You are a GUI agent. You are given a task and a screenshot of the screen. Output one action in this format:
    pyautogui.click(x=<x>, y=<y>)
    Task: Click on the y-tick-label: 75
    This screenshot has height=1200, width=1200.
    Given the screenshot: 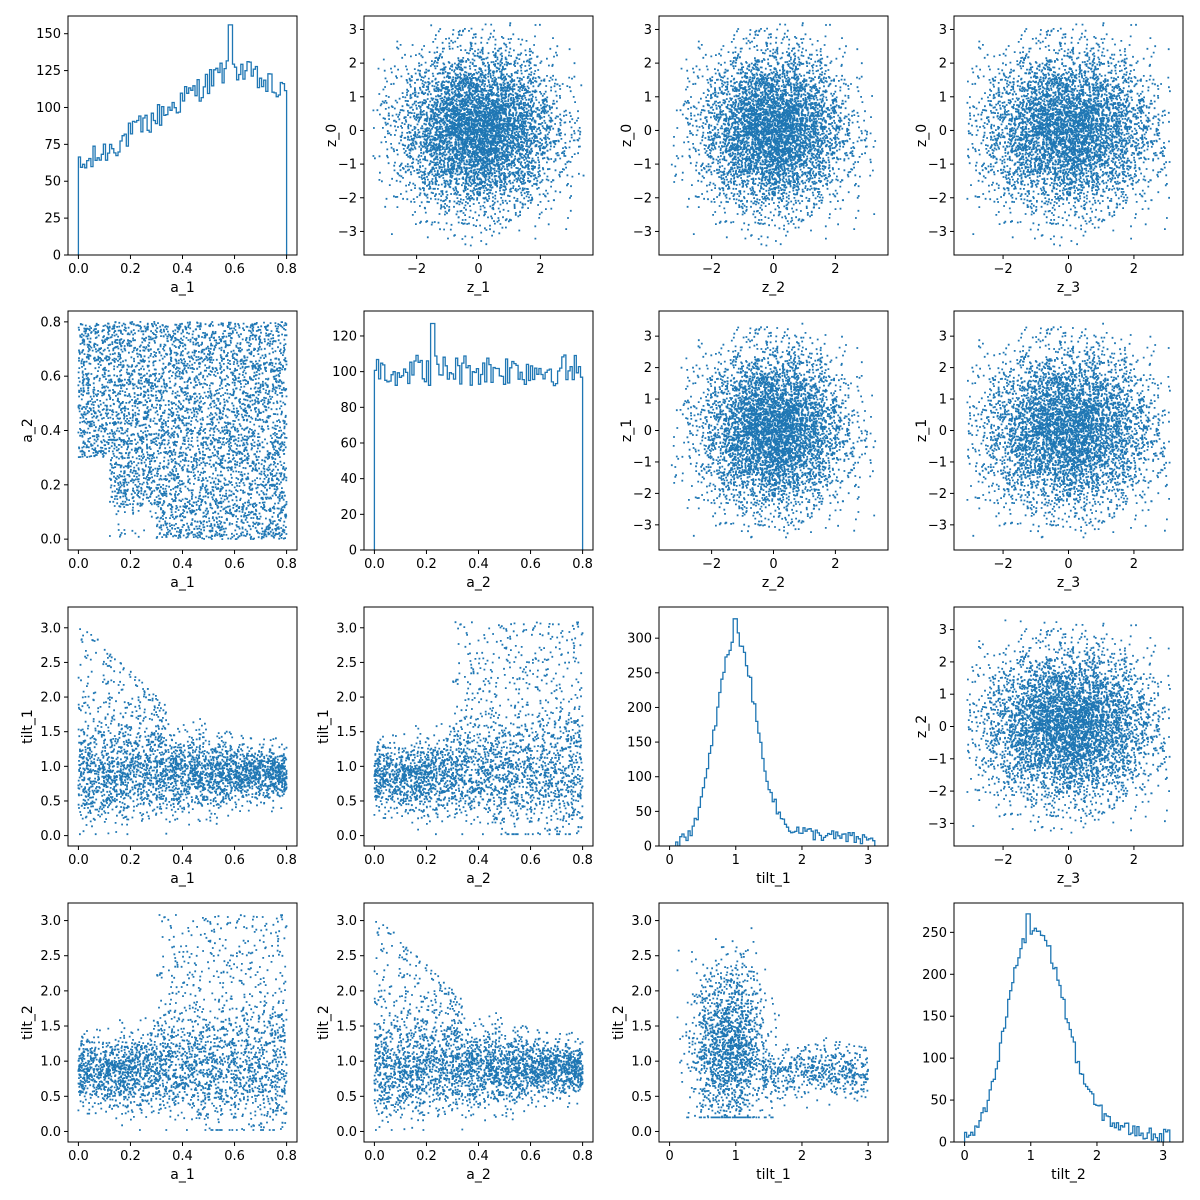 What is the action you would take?
    pyautogui.click(x=52, y=145)
    